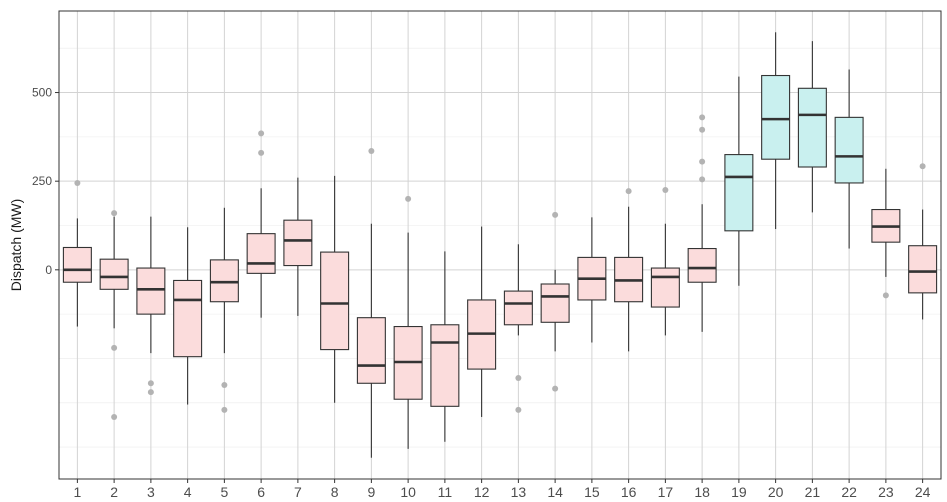  What do you see at coordinates (408, 492) in the screenshot?
I see `x-tick-label: 10` at bounding box center [408, 492].